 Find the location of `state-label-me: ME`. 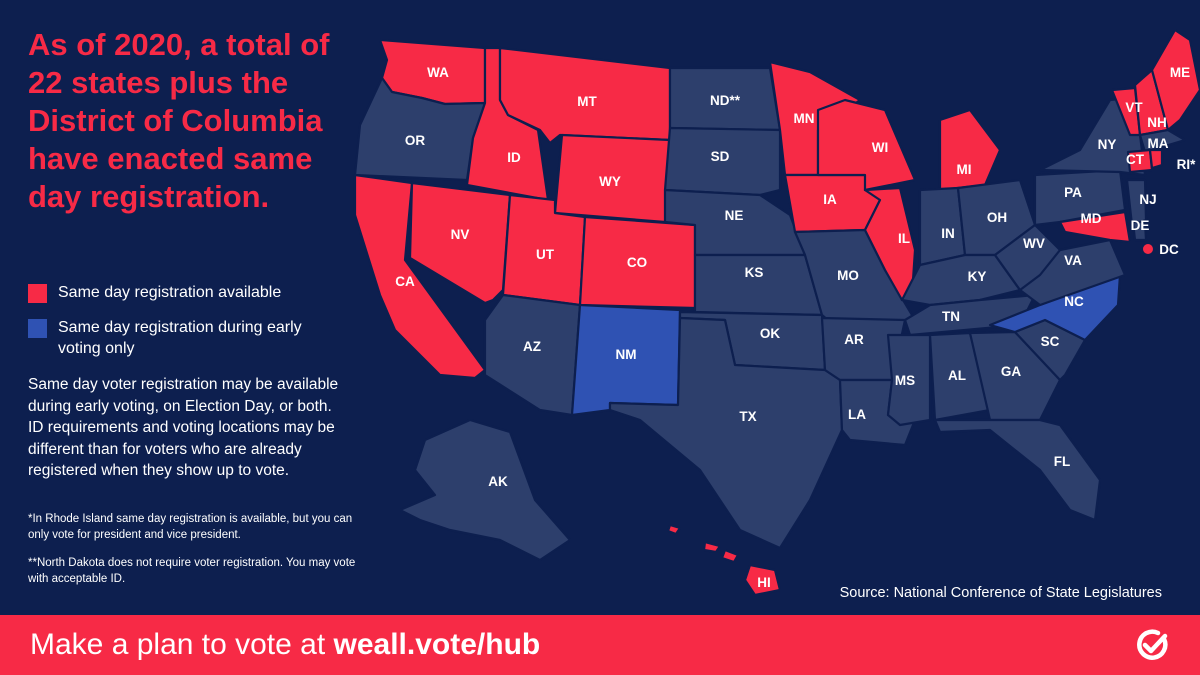

state-label-me: ME is located at coordinates (1180, 72).